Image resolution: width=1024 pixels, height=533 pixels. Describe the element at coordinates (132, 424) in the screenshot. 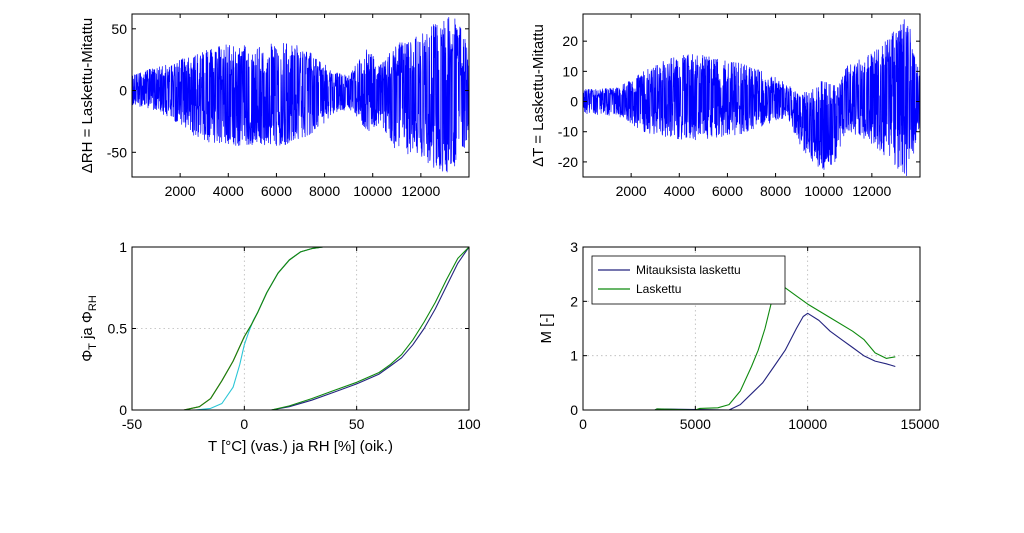

I see `x-tick-label: -50` at that location.